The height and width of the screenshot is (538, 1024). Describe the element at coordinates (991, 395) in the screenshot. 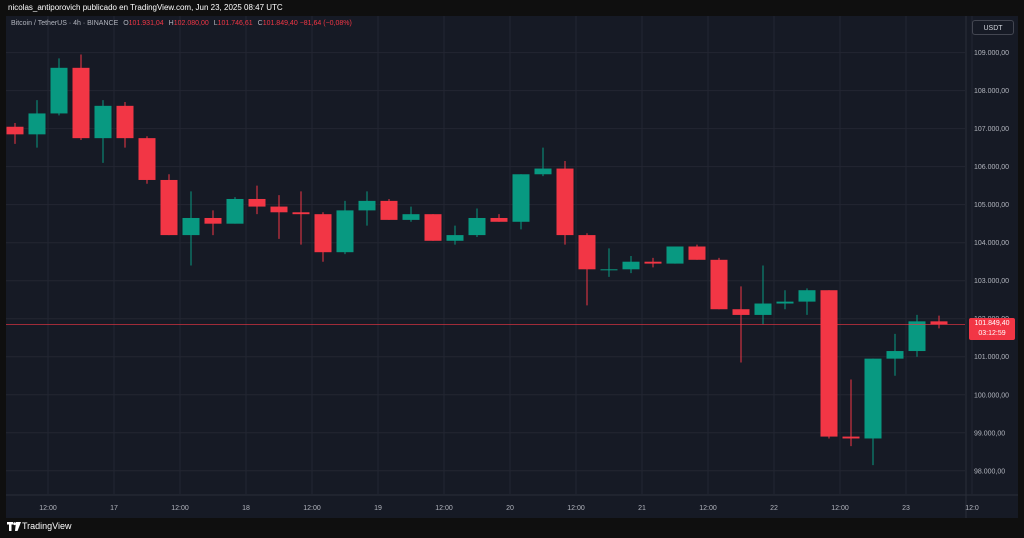

I see `price-tick-label: 100.000,00` at that location.